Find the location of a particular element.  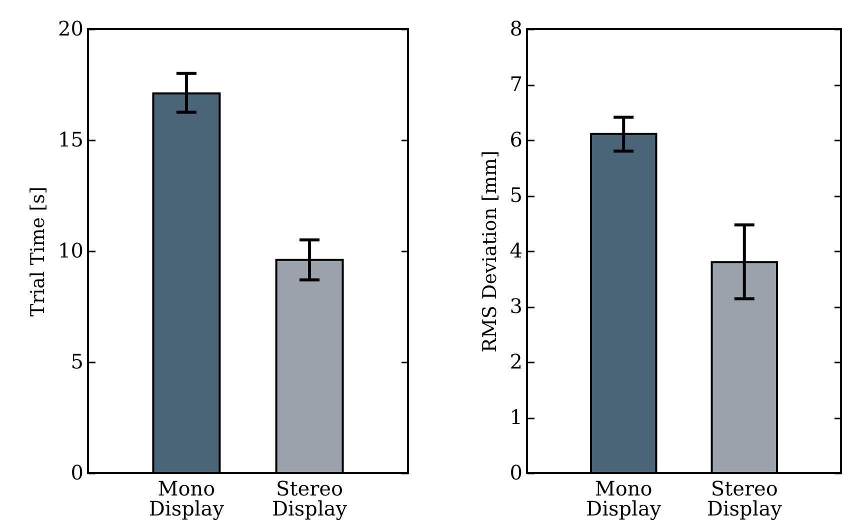

y-tick-label: 20 is located at coordinates (71, 28).